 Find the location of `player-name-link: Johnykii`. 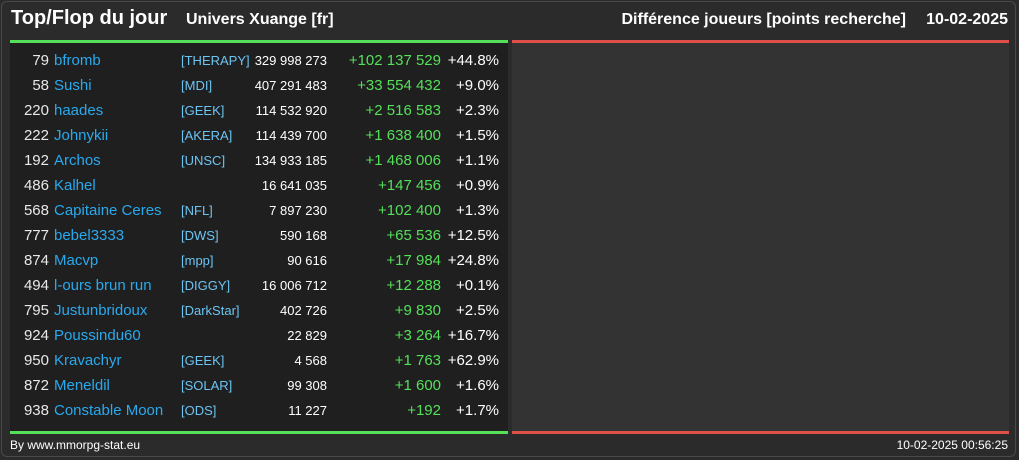

player-name-link: Johnykii is located at coordinates (81, 135).